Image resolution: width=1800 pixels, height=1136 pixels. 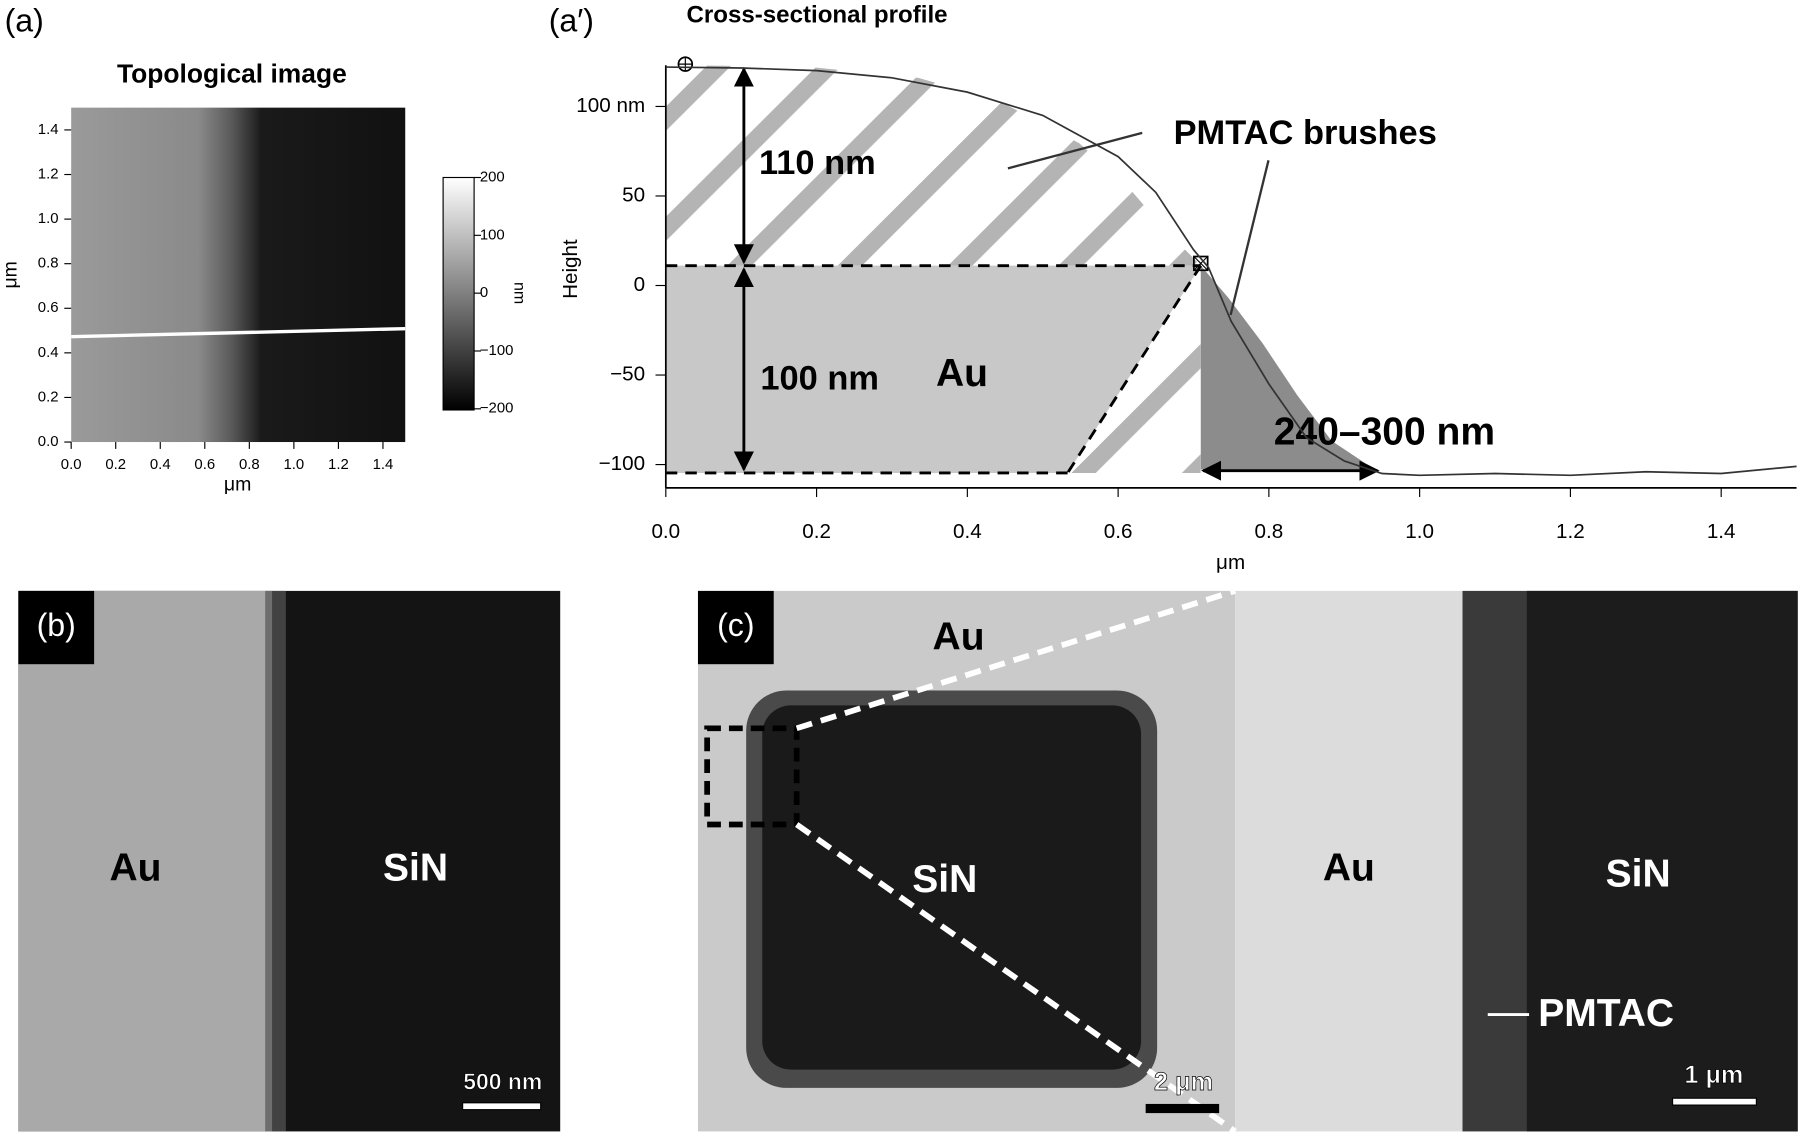 I want to click on annotation: 110 nm, so click(x=817, y=163).